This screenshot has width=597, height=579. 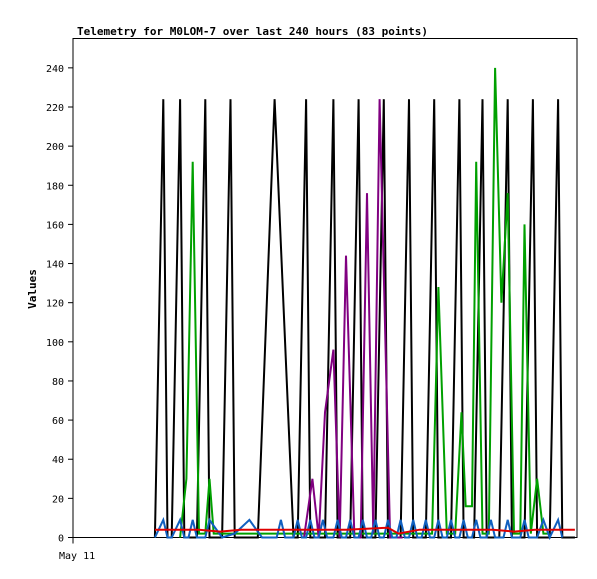 What do you see at coordinates (58, 460) in the screenshot?
I see `y-tick-label: 40` at bounding box center [58, 460].